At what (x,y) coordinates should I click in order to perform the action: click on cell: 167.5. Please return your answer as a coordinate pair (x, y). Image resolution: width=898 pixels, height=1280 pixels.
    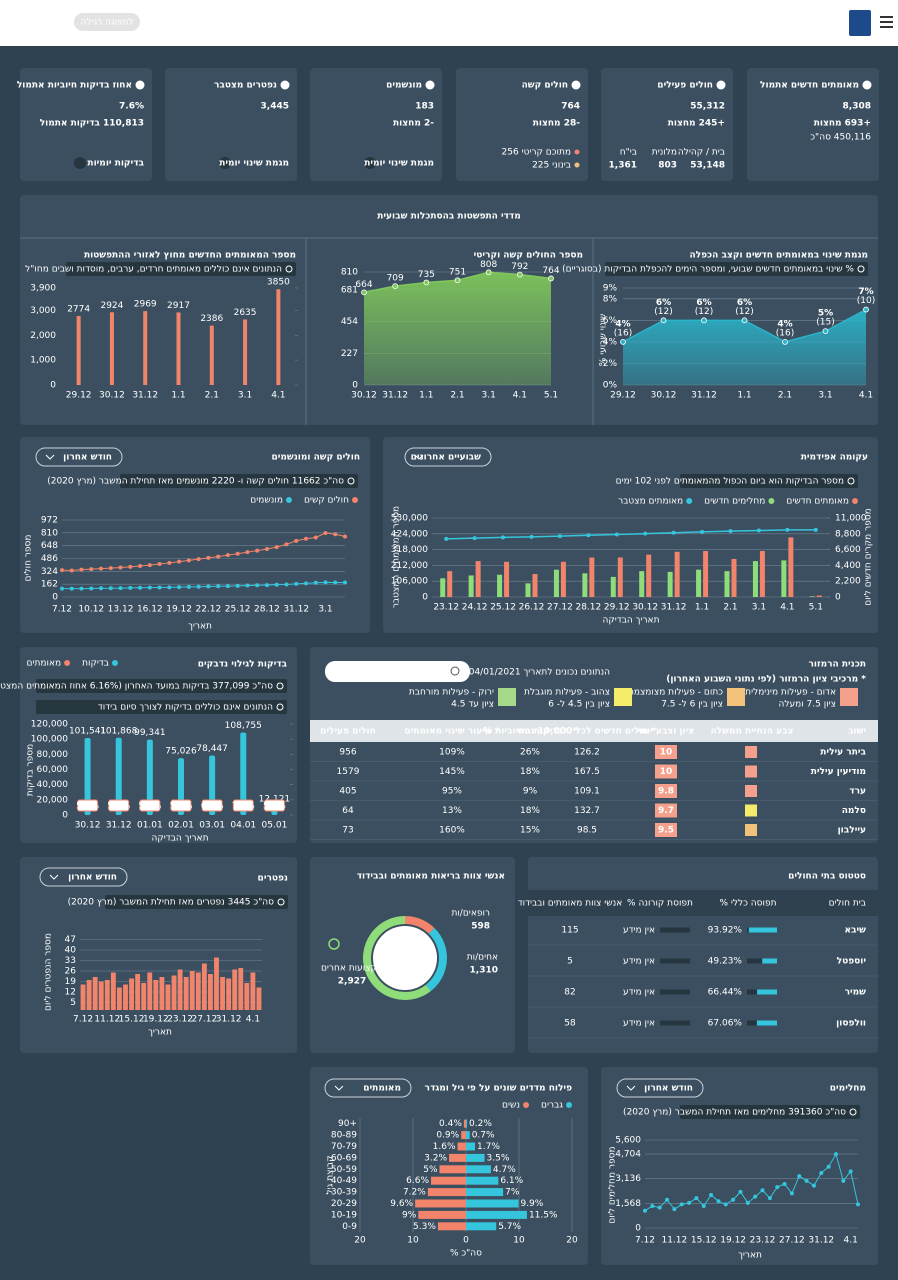
    Looking at the image, I should click on (587, 772).